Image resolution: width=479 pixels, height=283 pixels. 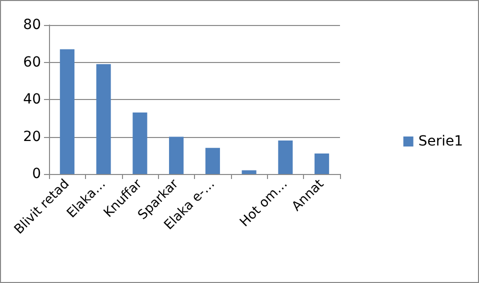 What do you see at coordinates (441, 142) in the screenshot?
I see `legend-label: Serie1` at bounding box center [441, 142].